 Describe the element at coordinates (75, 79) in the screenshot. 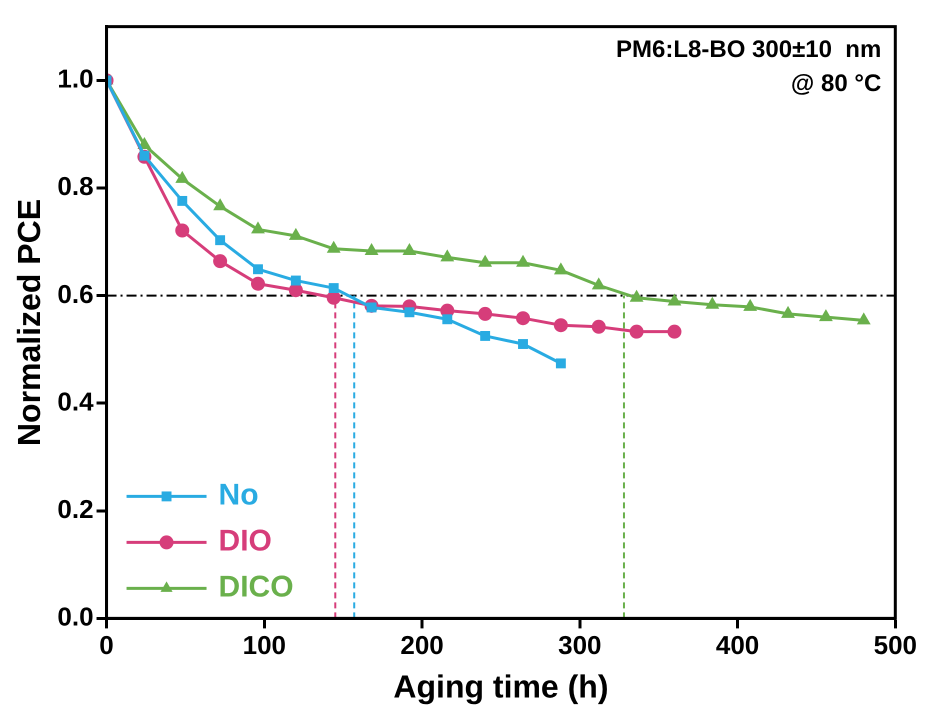

I see `y-tick-label: 1.0` at that location.